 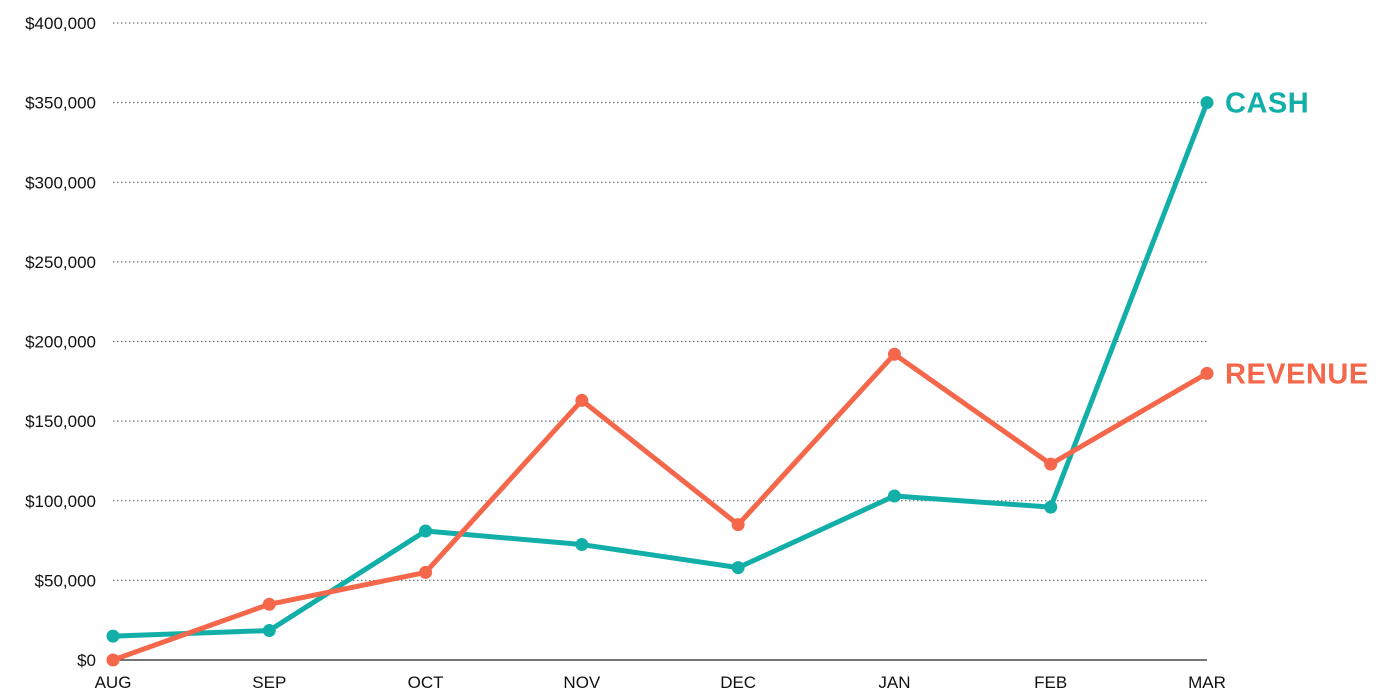 What do you see at coordinates (60, 421) in the screenshot?
I see `y-tick-label: $150,000` at bounding box center [60, 421].